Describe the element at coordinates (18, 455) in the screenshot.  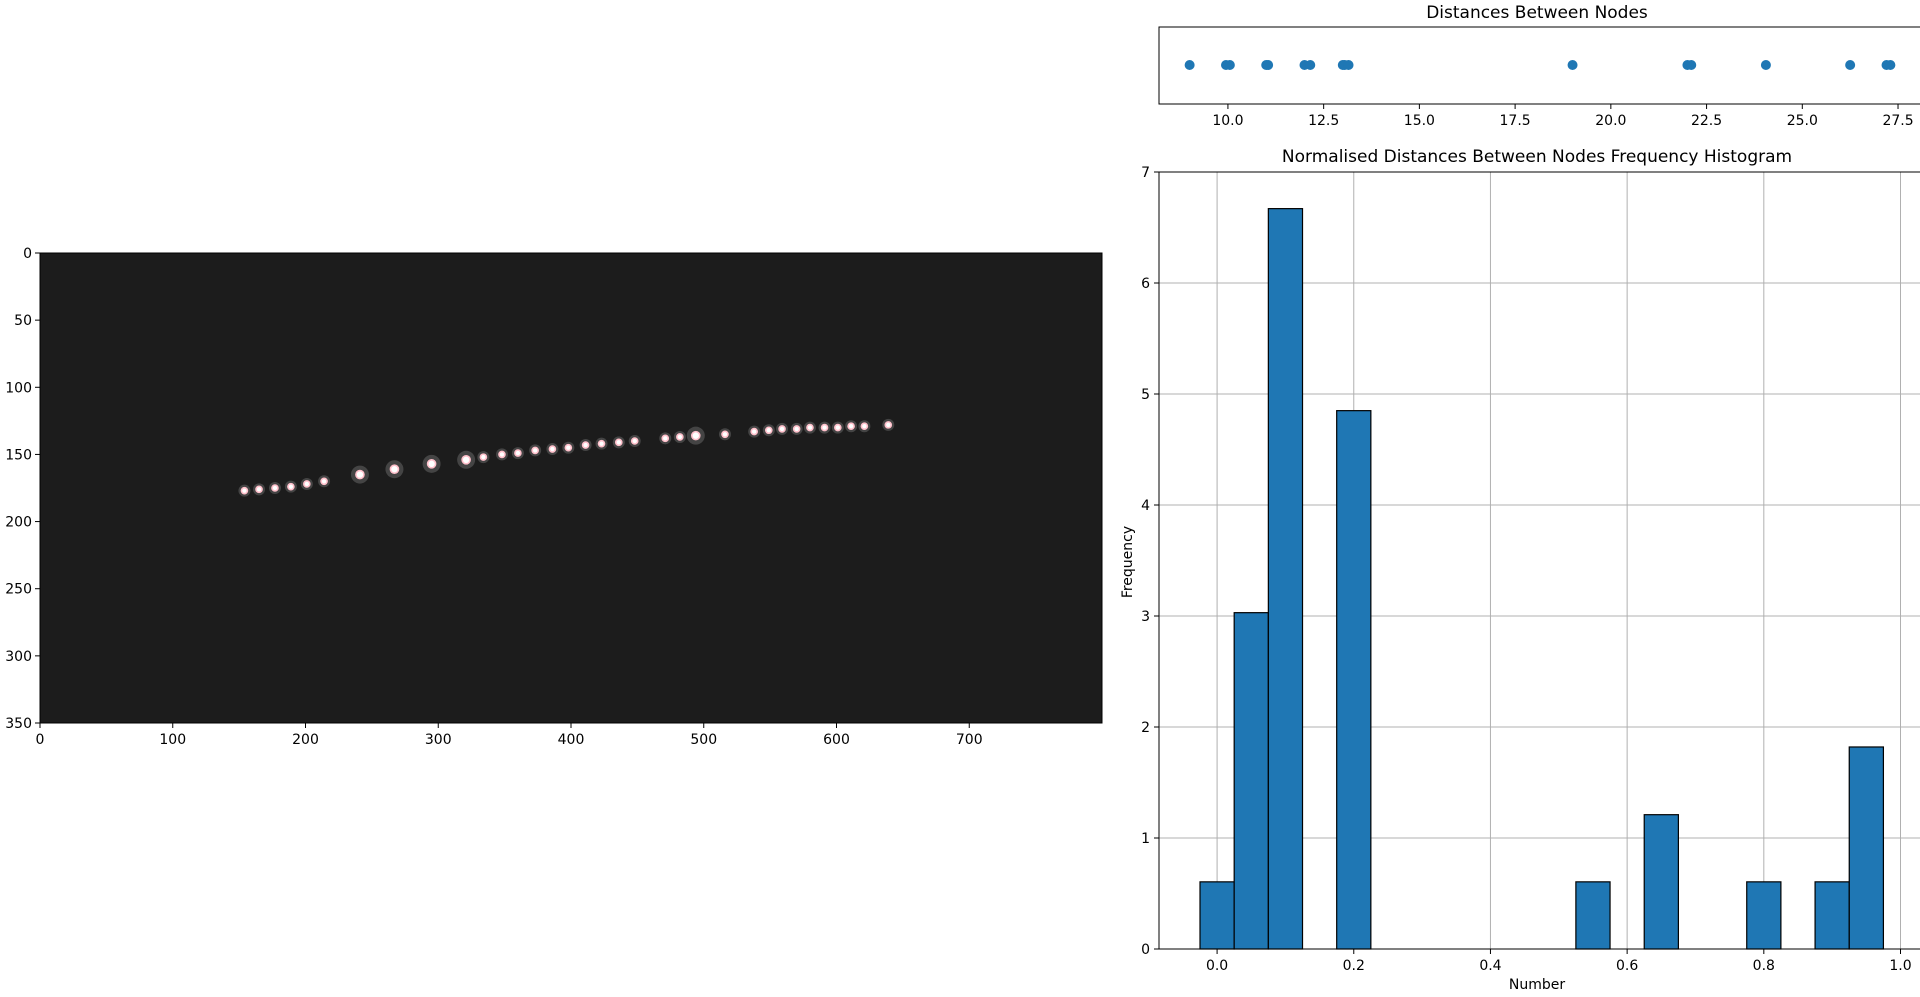
I see `image-y-tick-label: 150` at that location.